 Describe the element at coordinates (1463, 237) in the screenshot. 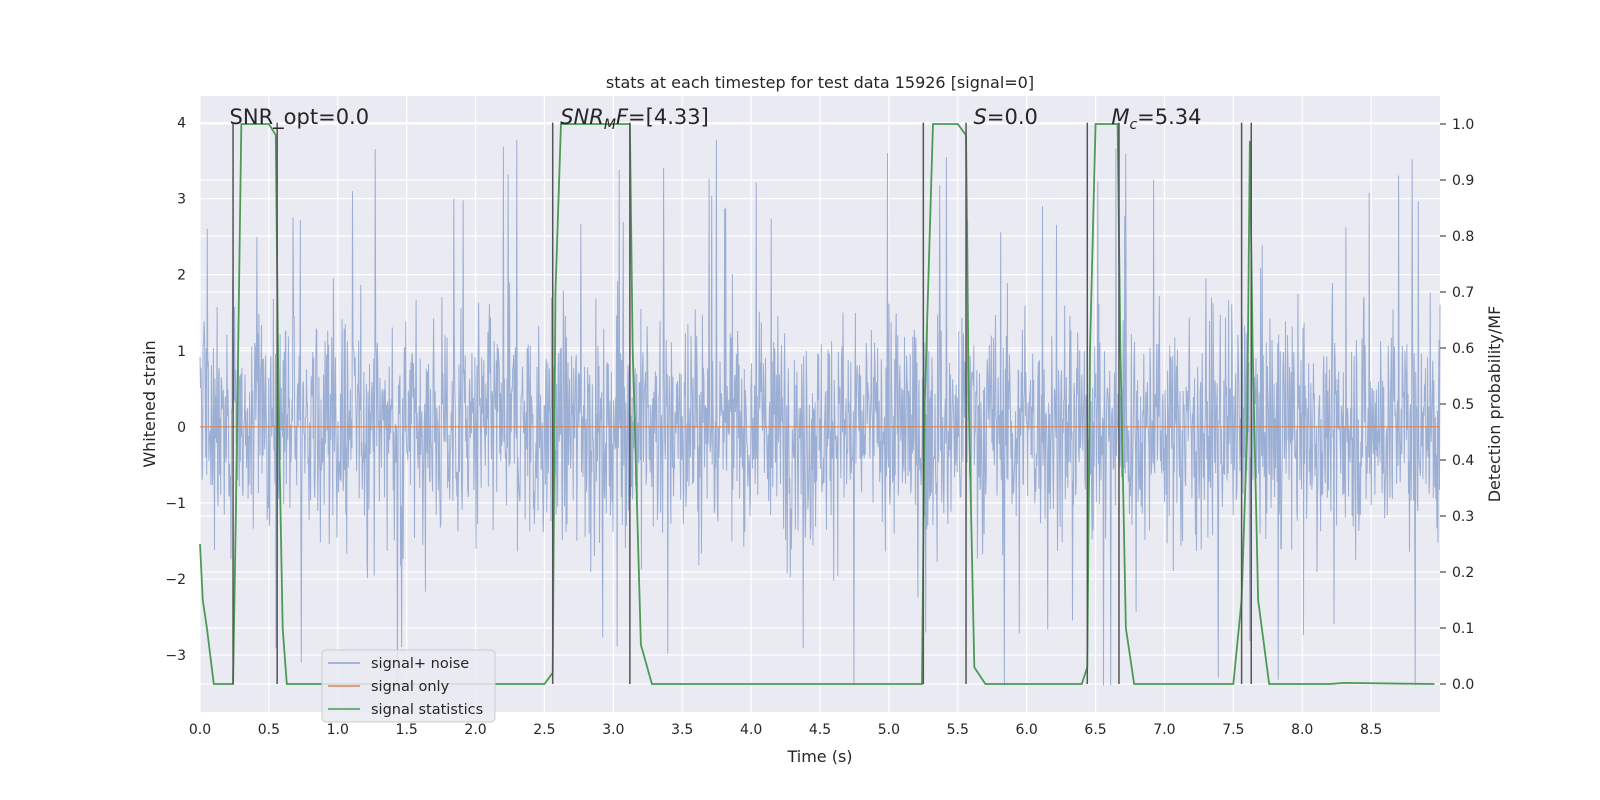

I see `y-right-tick-label: 0.8` at that location.